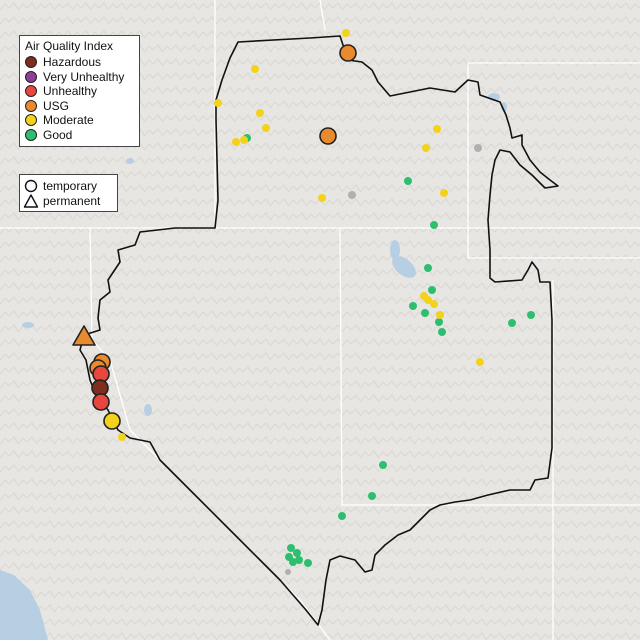 Image resolution: width=640 pixels, height=640 pixels. Describe the element at coordinates (56, 105) in the screenshot. I see `legend-label: USG` at that location.